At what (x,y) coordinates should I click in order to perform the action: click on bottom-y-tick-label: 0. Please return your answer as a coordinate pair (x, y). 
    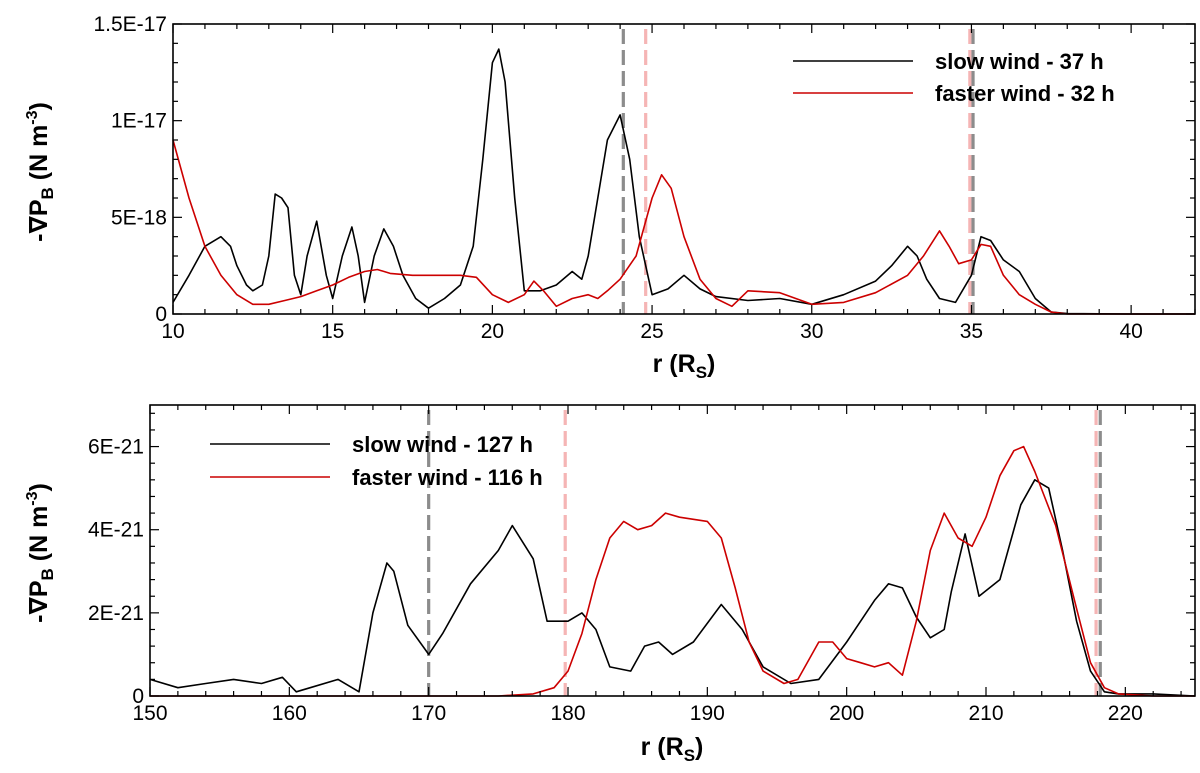
    Looking at the image, I should click on (138, 696).